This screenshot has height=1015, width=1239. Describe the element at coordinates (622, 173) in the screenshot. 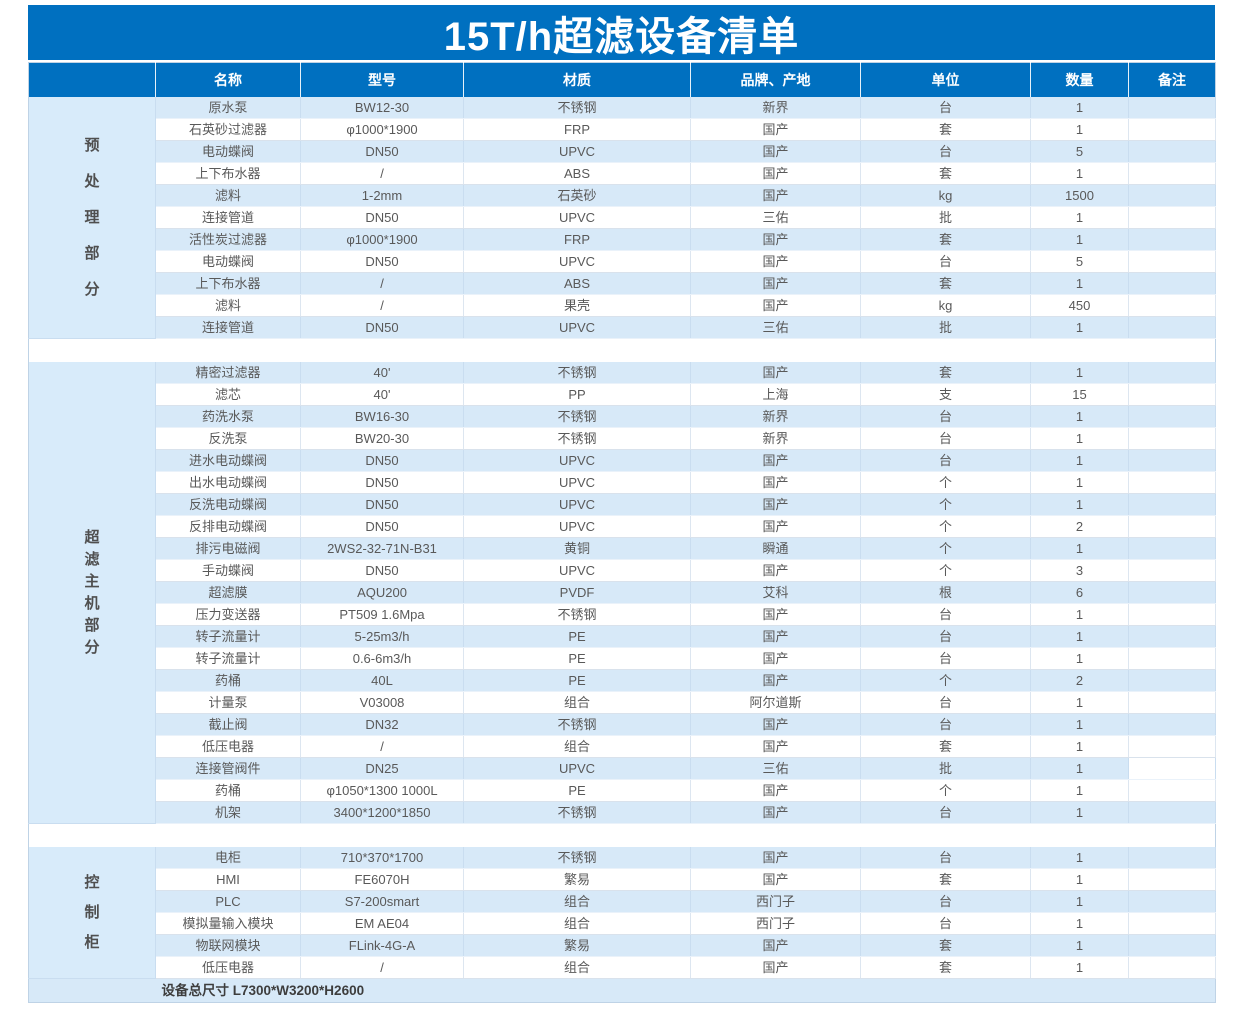

I see `table-row: 上下布水器 / ABS 国产套 1` at that location.